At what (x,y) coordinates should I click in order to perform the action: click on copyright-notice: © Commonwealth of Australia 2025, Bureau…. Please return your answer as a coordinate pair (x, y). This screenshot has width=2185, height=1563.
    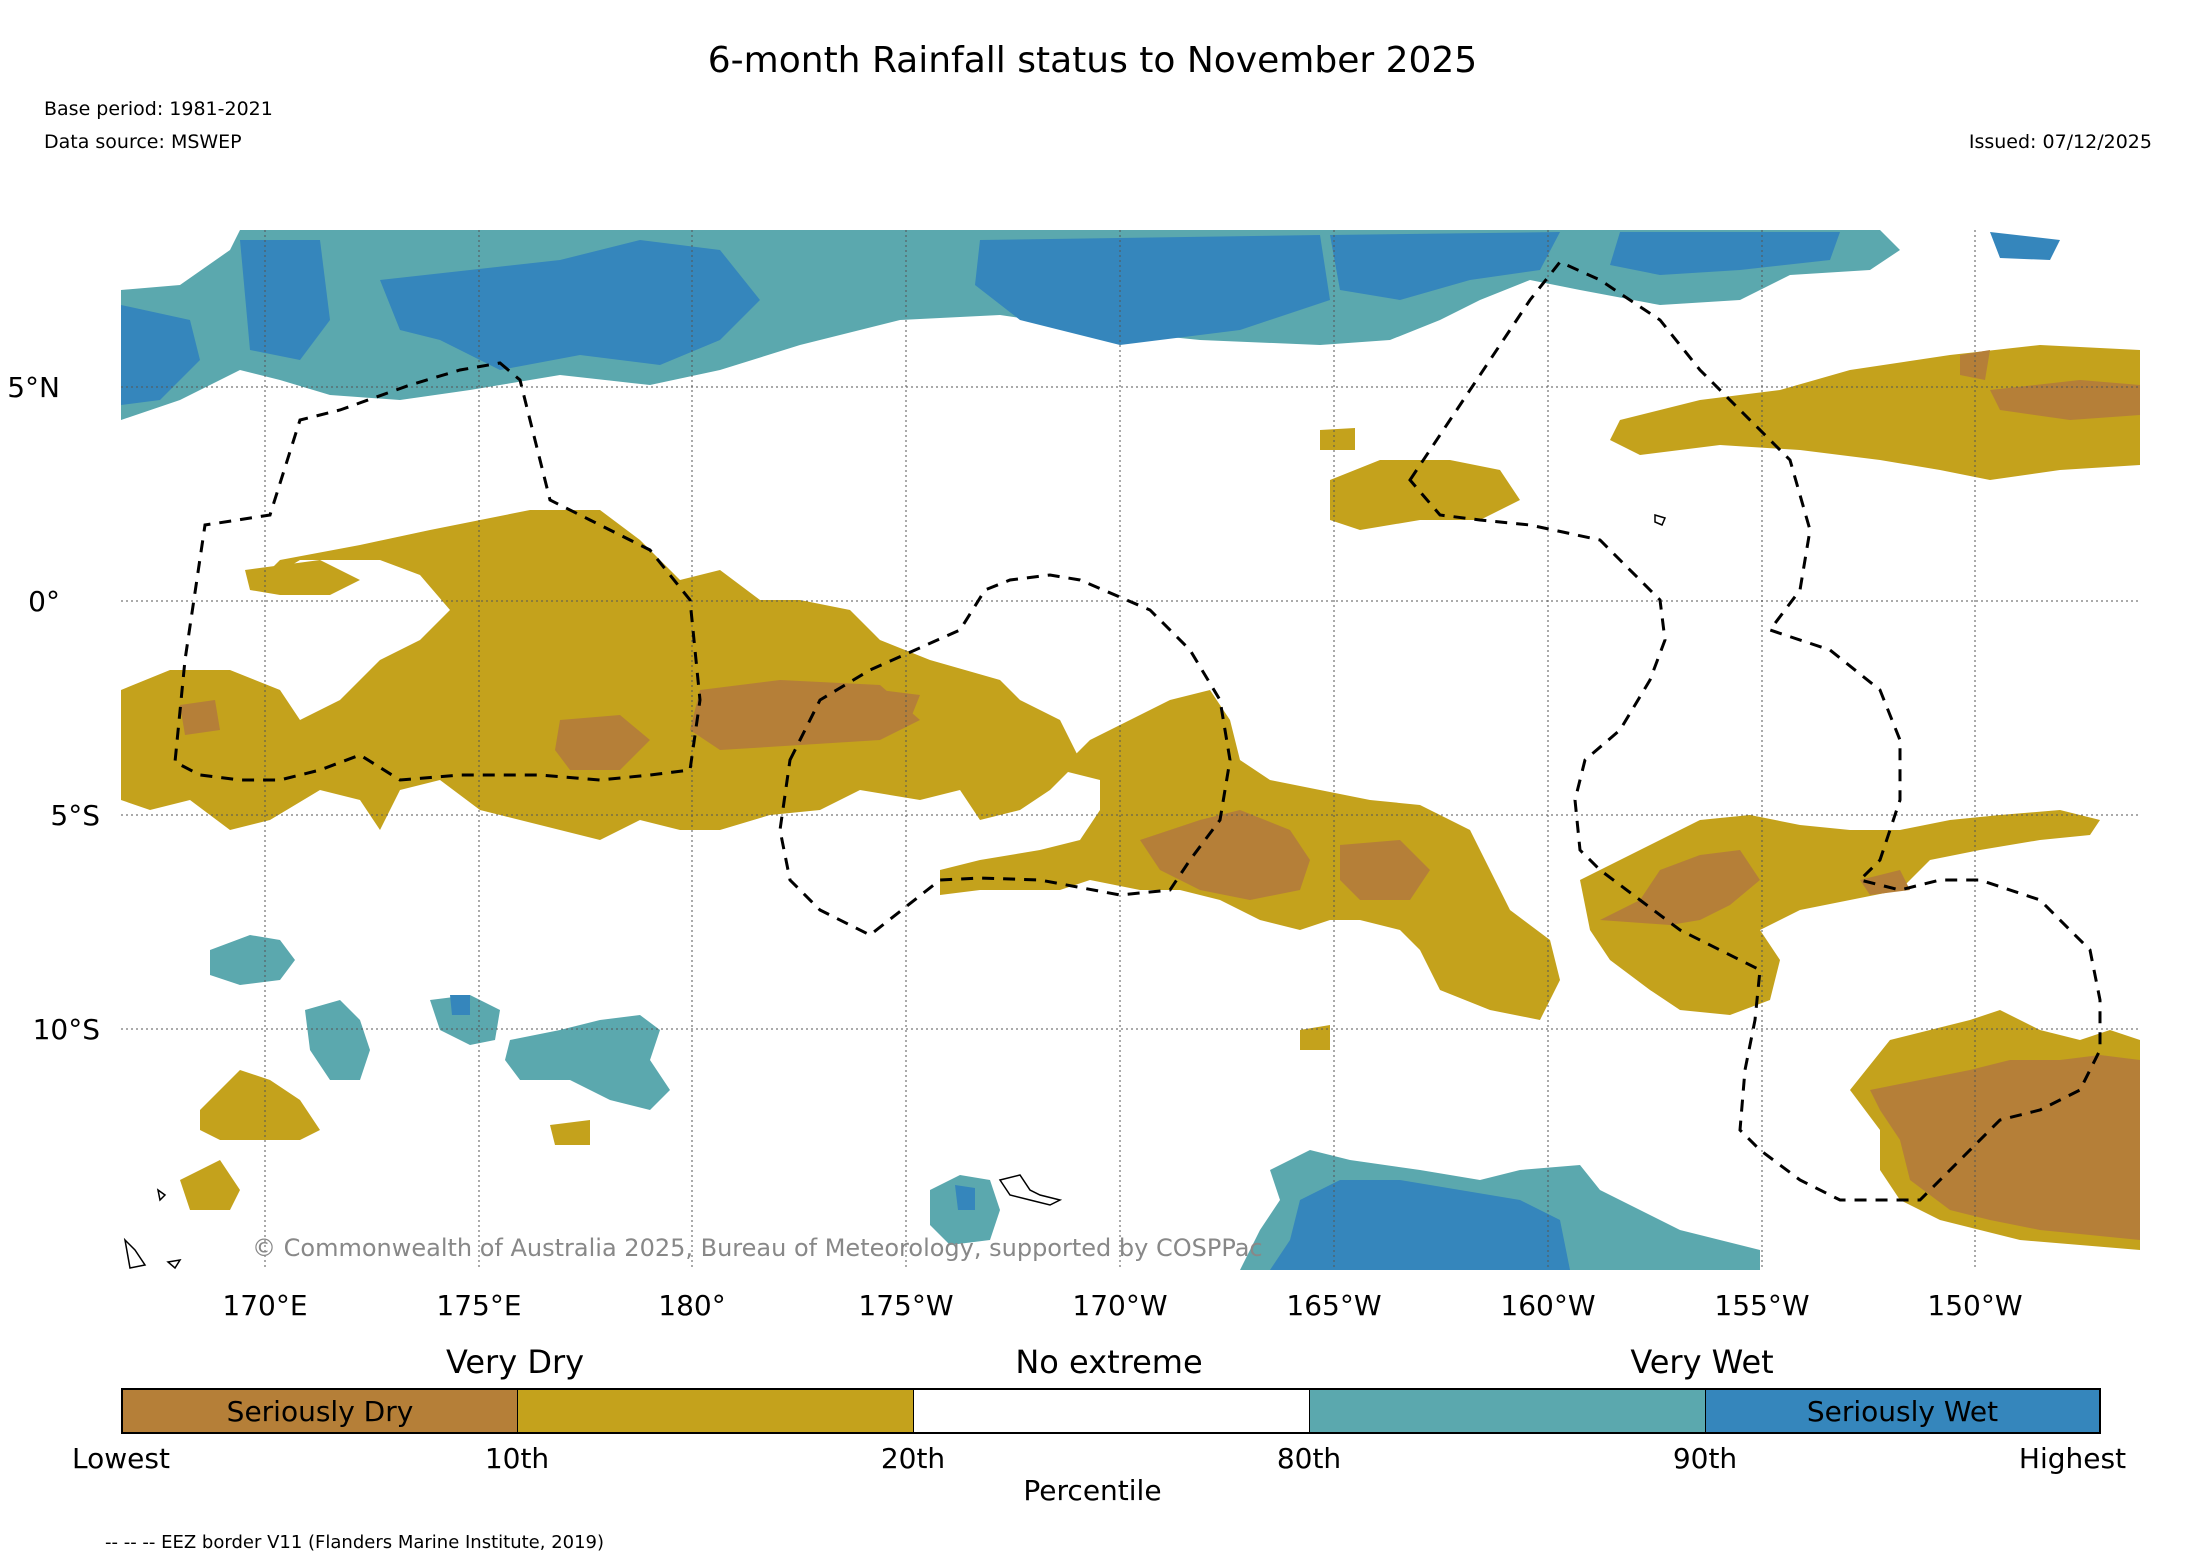
    Looking at the image, I should click on (757, 1248).